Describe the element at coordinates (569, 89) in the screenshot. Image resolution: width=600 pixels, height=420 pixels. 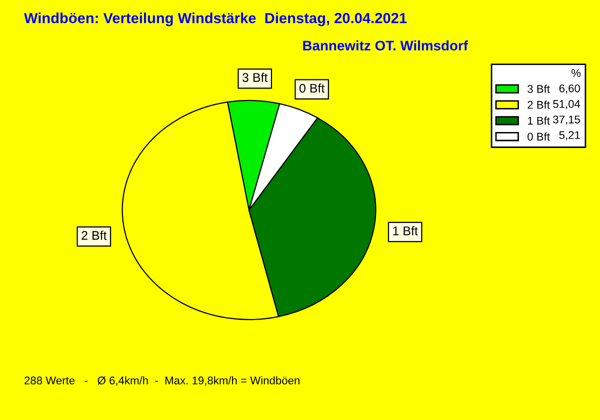
I see `data-label: 6,60` at that location.